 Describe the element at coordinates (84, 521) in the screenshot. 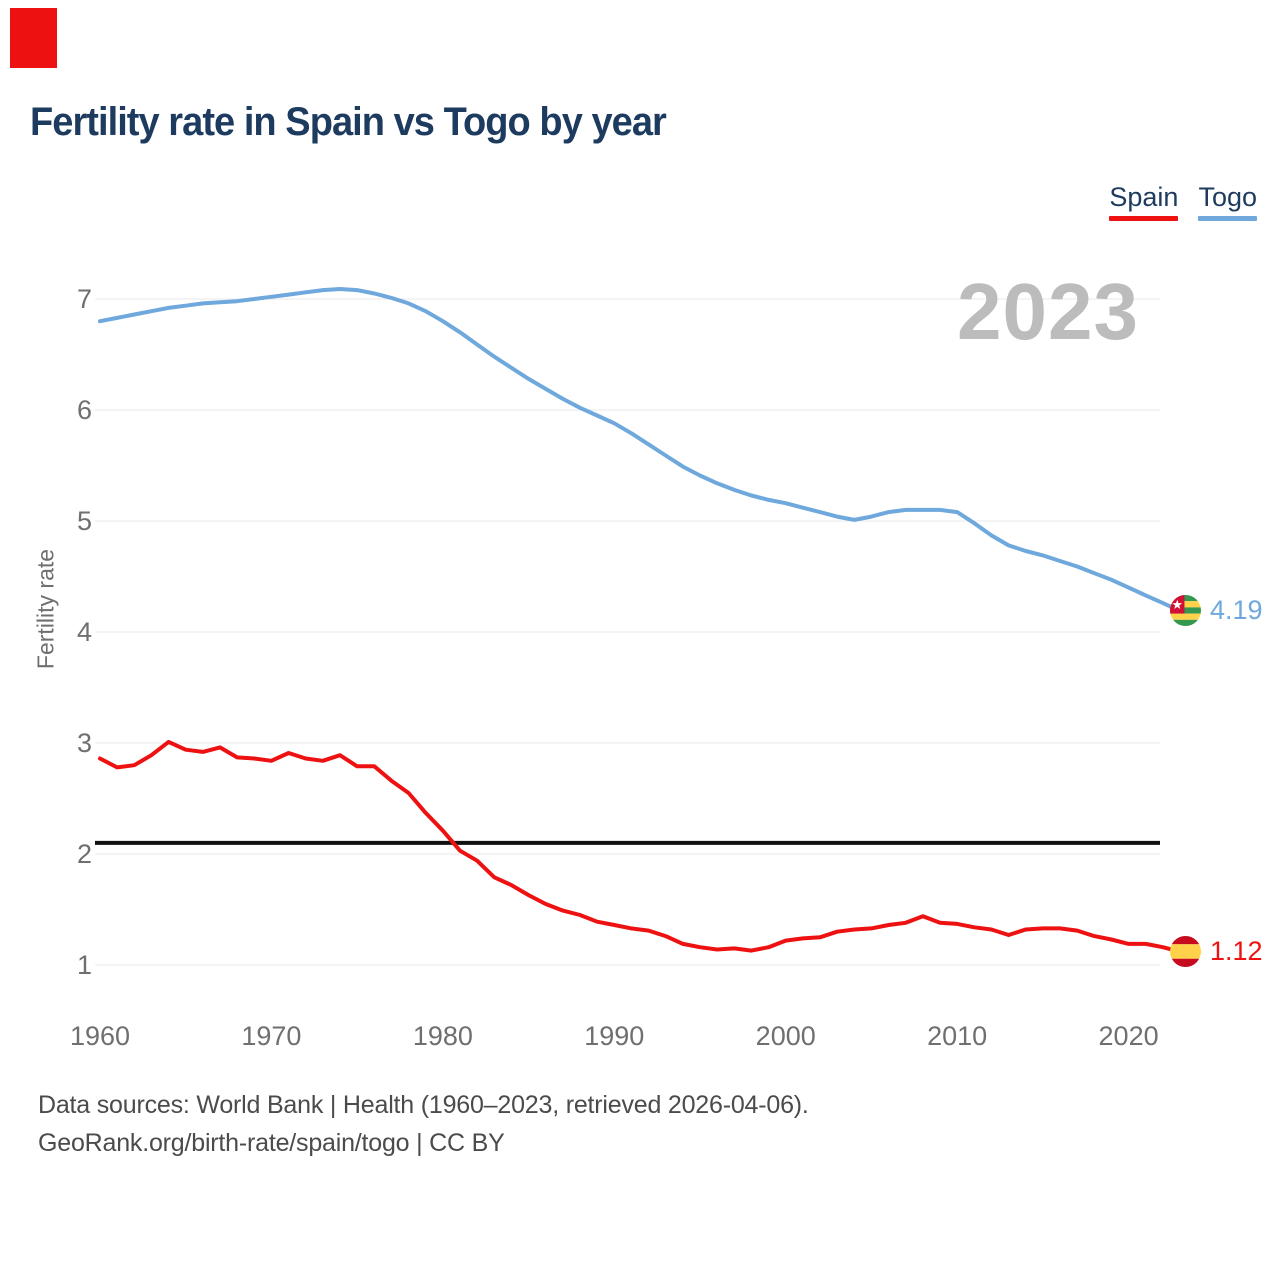

I see `y-tick-5: 5` at that location.